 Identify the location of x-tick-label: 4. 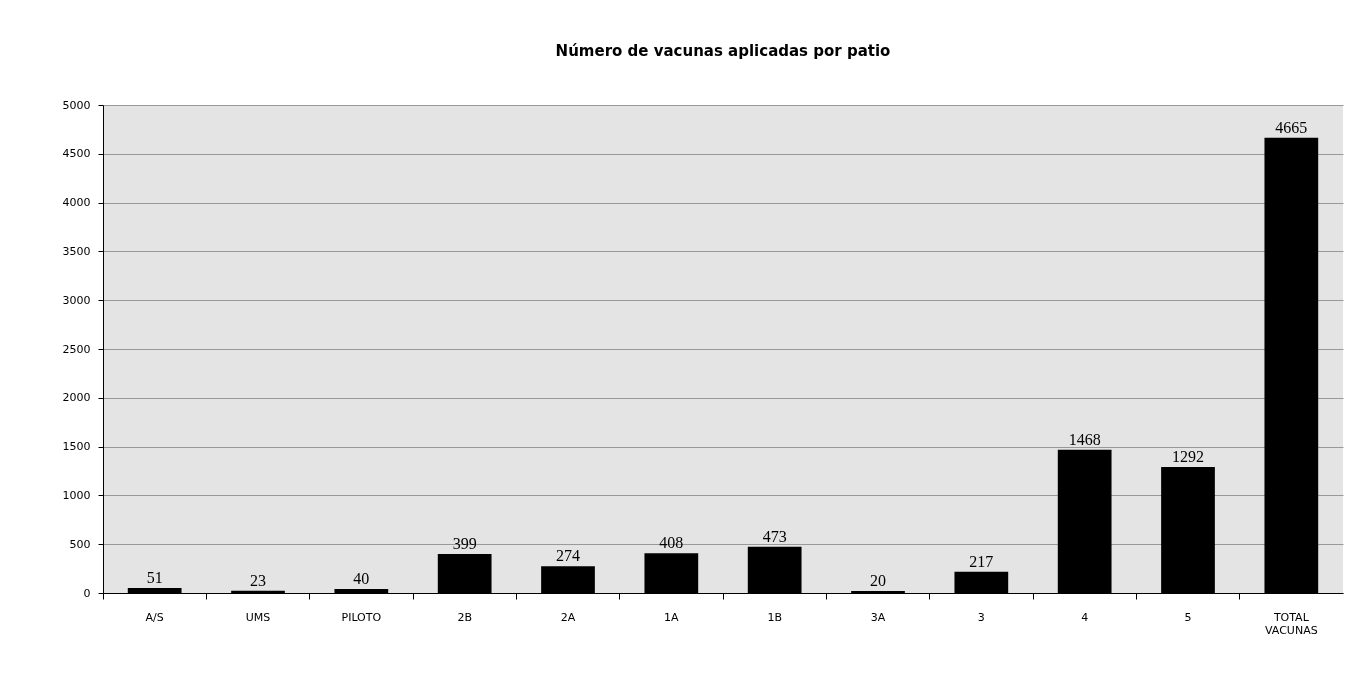
(1085, 617).